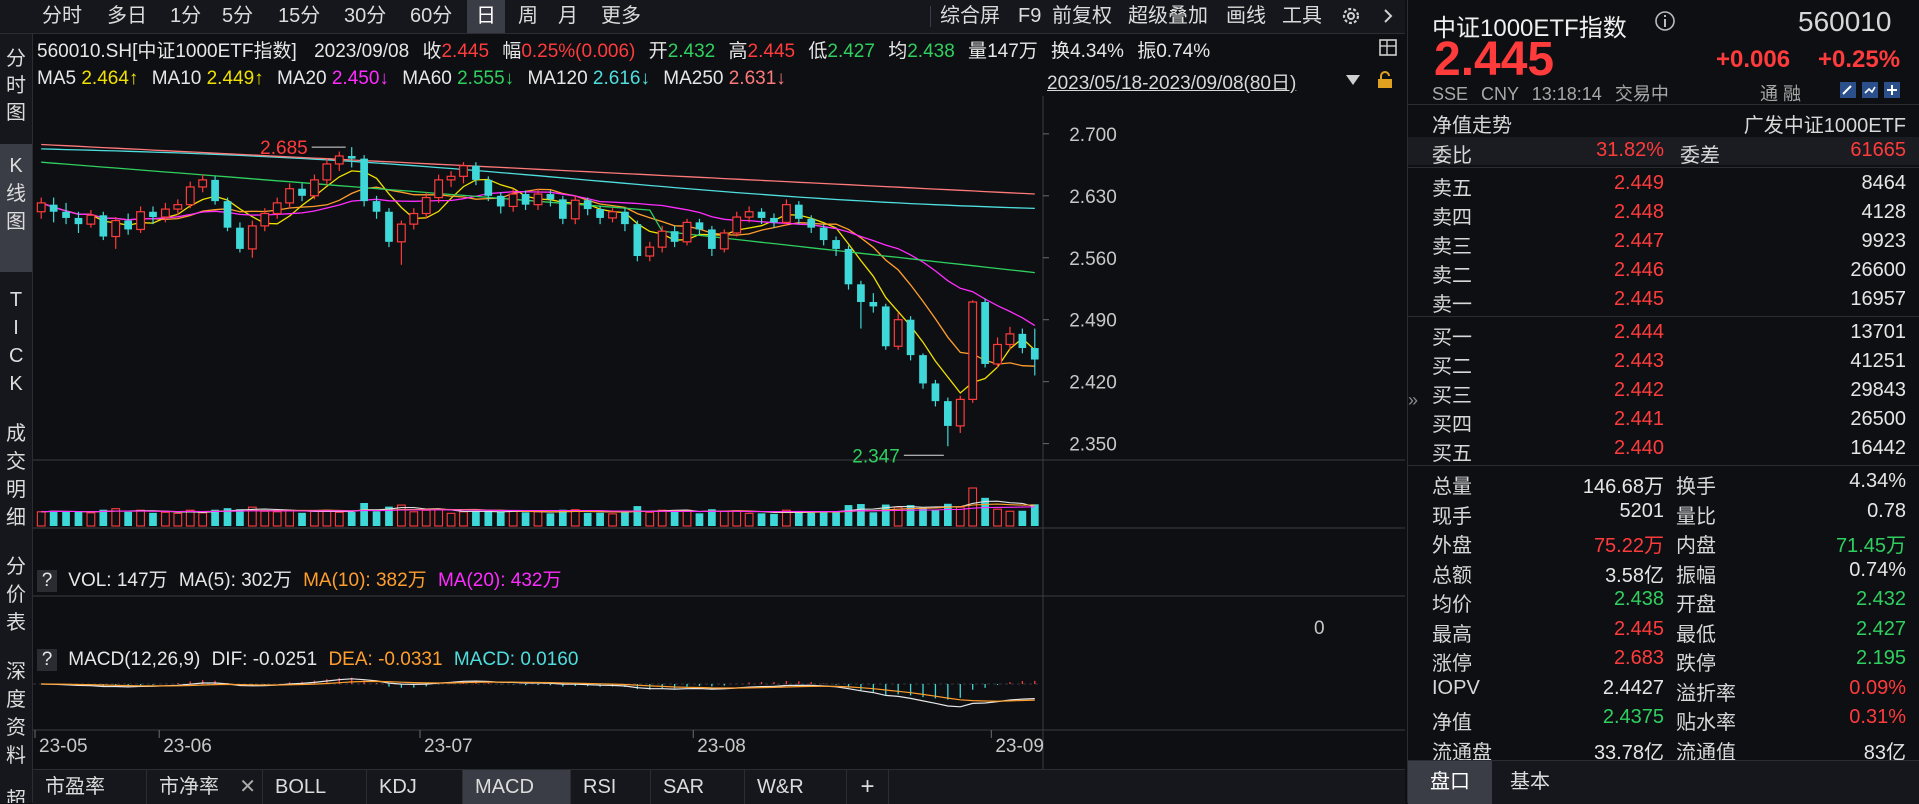 The height and width of the screenshot is (804, 1919). I want to click on bid-level-row: 买一 2.444 13701, so click(1663, 334).